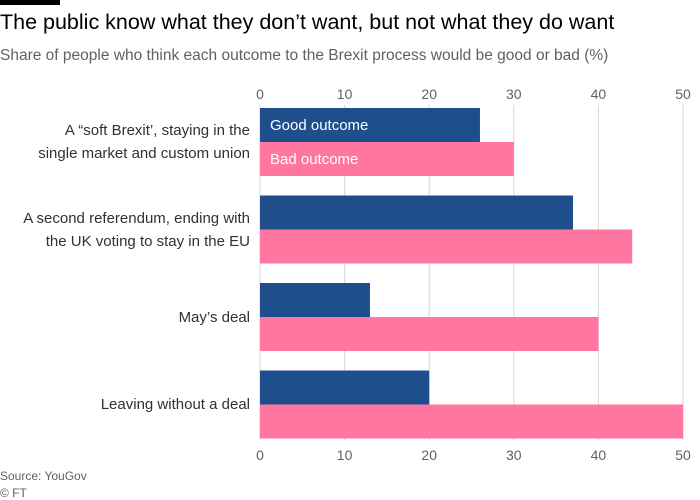  I want to click on category-label-line: single market and custom union, so click(144, 153).